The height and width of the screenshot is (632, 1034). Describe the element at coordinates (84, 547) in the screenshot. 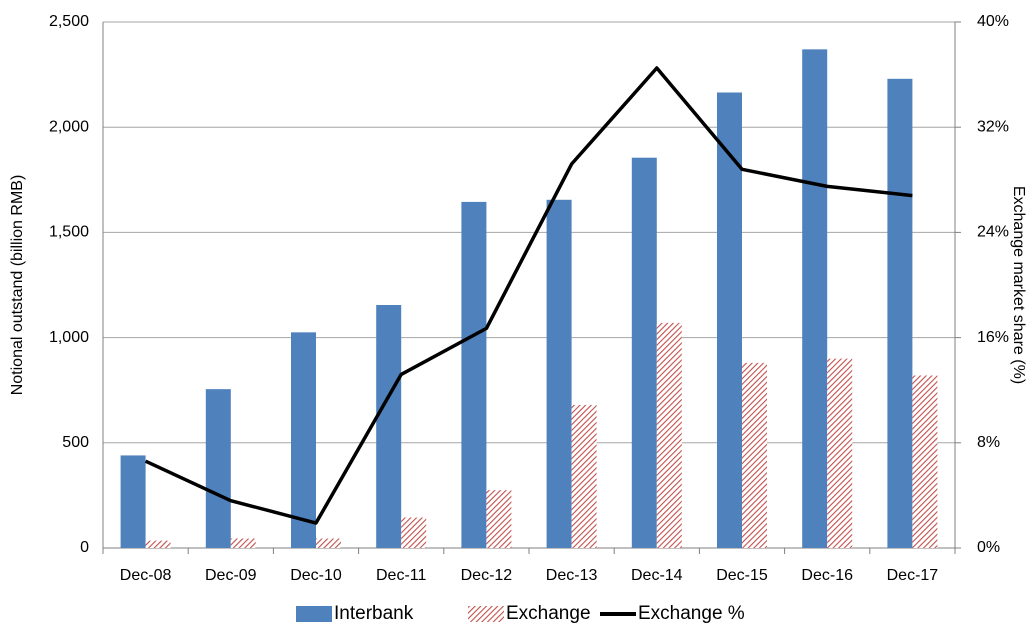

I see `y-tick-label: 0` at that location.